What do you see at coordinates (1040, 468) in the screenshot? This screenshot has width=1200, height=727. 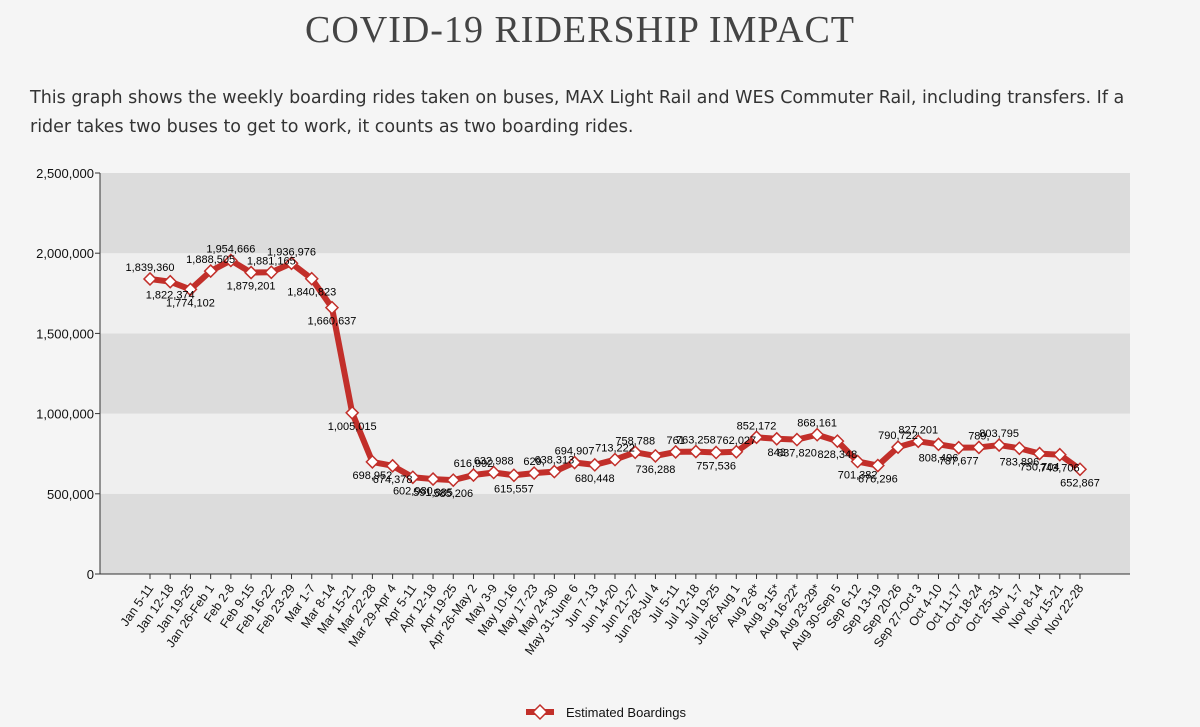 I see `data-label: 750,704` at bounding box center [1040, 468].